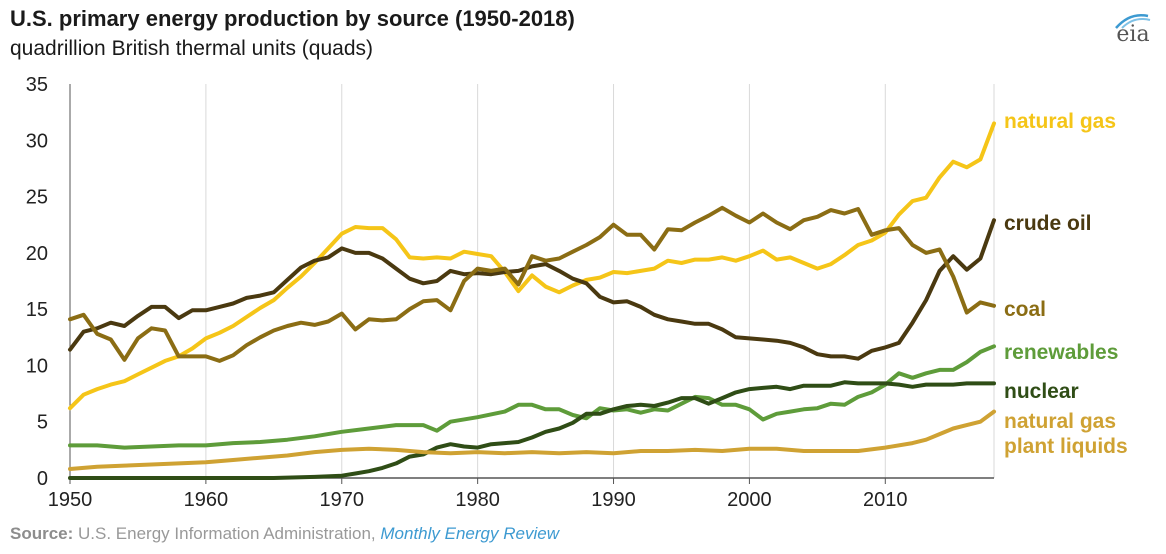 The height and width of the screenshot is (554, 1166). I want to click on series-line-nuclear, so click(532, 430).